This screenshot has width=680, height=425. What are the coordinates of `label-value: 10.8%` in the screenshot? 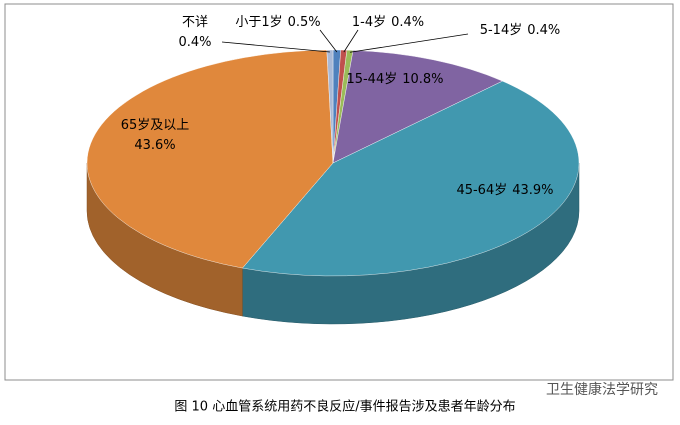 It's located at (422, 79).